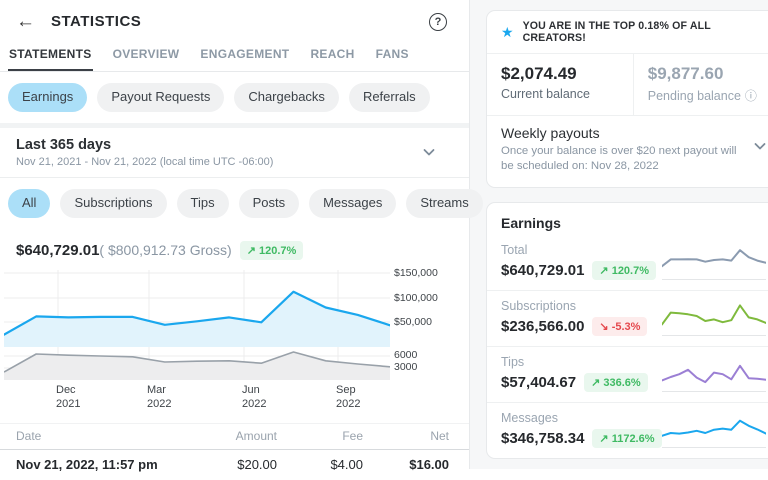 This screenshot has height=480, width=768. Describe the element at coordinates (685, 73) in the screenshot. I see `pending-balance-amount: $9,877.60` at that location.